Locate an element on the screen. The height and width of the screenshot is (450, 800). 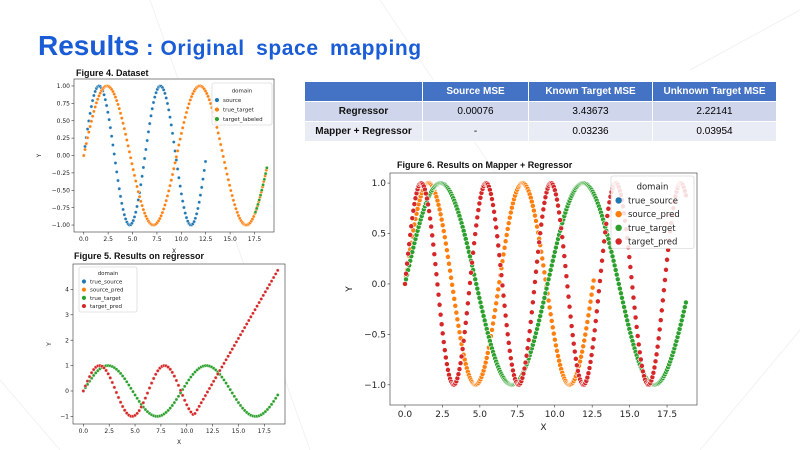
legend-box is located at coordinates (652, 212).